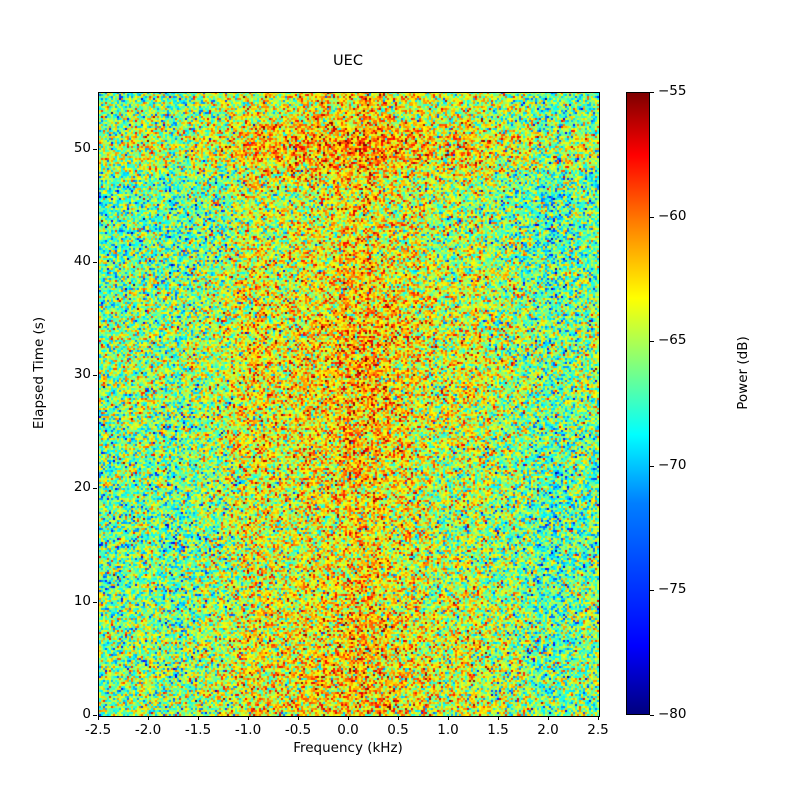 This screenshot has width=800, height=800. Describe the element at coordinates (743, 373) in the screenshot. I see `colorbar-label: Power (dB)` at that location.